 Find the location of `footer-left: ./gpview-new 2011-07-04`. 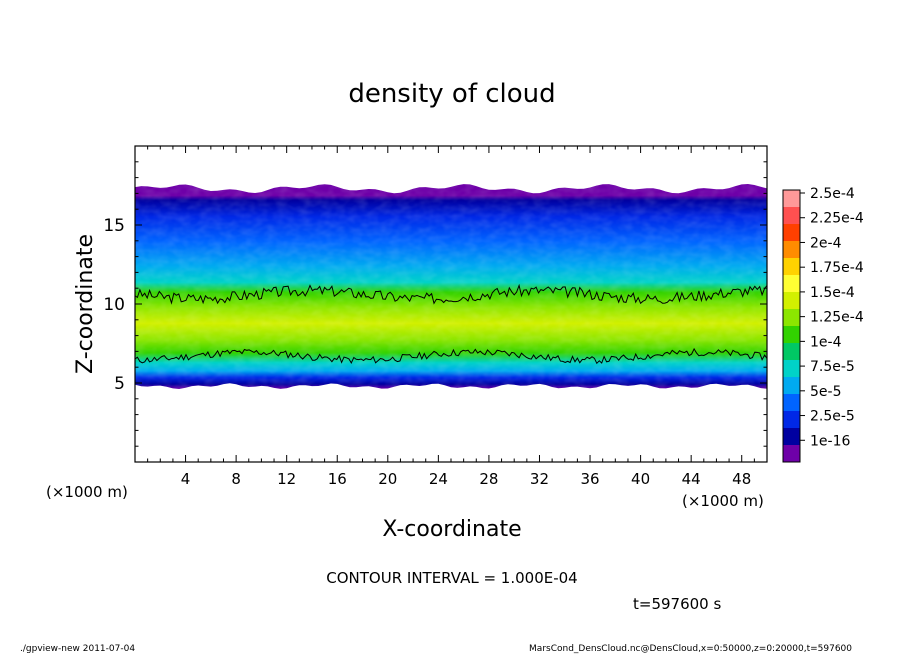

footer-left: ./gpview-new 2011-07-04 is located at coordinates (77, 649).